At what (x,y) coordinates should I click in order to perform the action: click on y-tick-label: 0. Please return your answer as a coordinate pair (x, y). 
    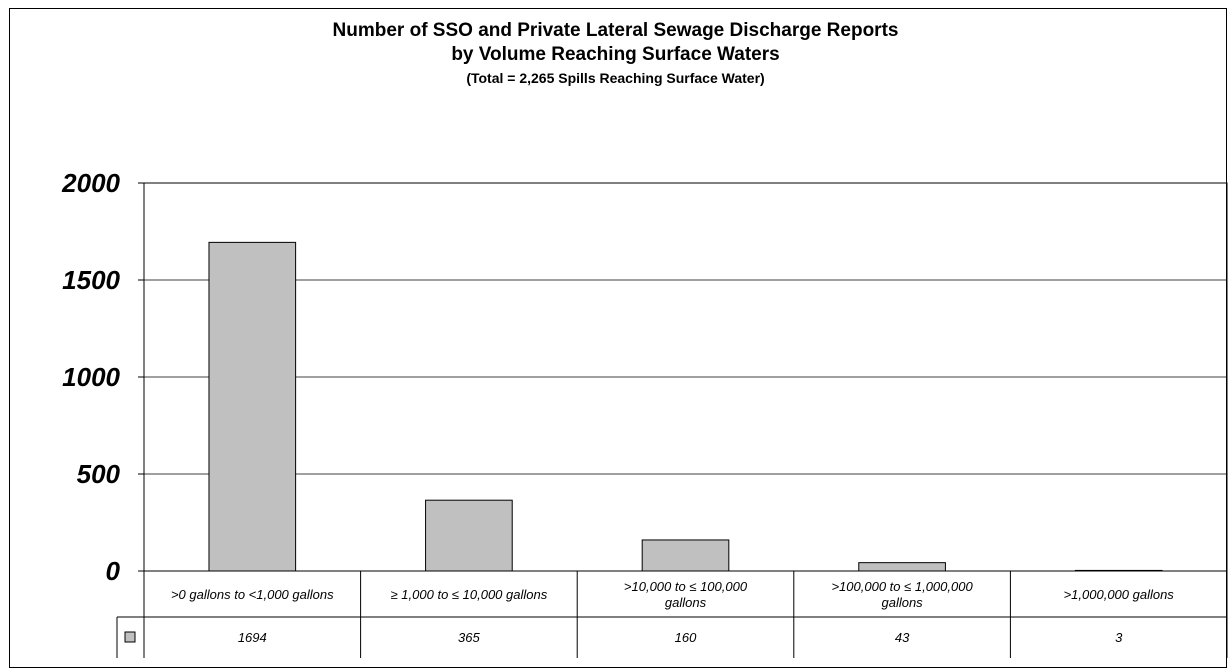
    Looking at the image, I should click on (113, 571).